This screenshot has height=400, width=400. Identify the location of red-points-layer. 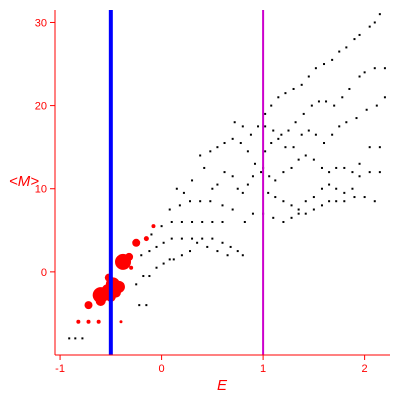
(116, 274).